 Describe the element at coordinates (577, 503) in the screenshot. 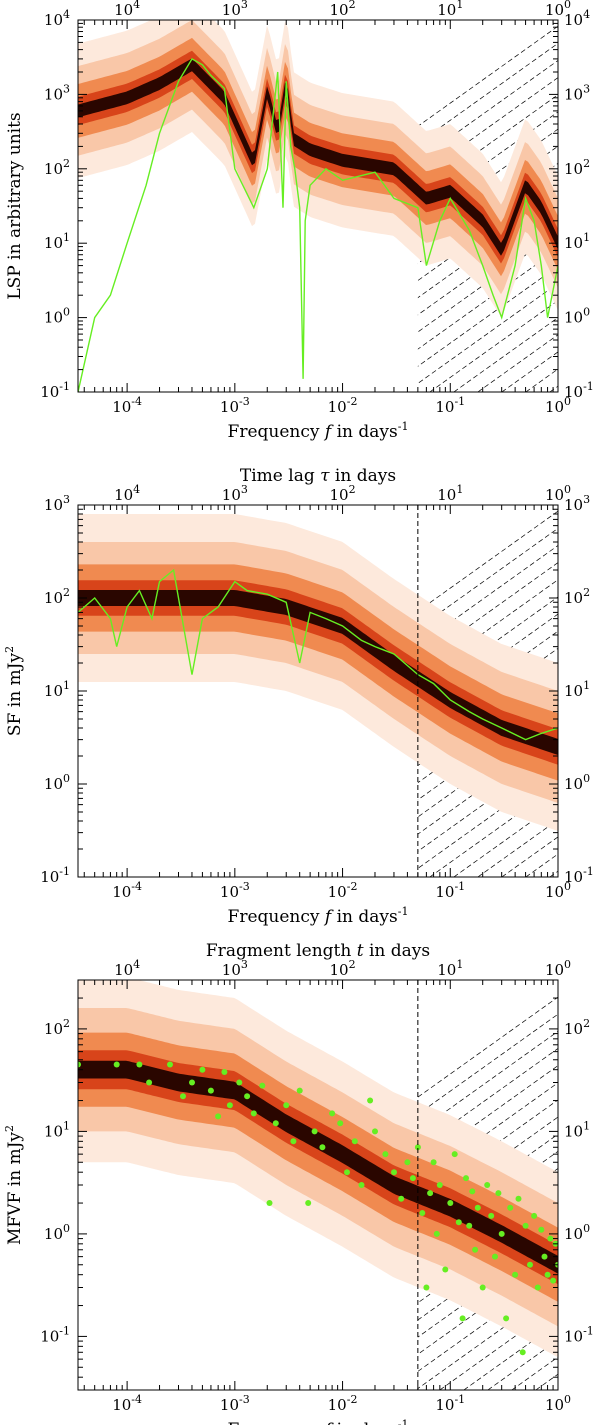

I see `y-tick-label-right: 10³` at that location.